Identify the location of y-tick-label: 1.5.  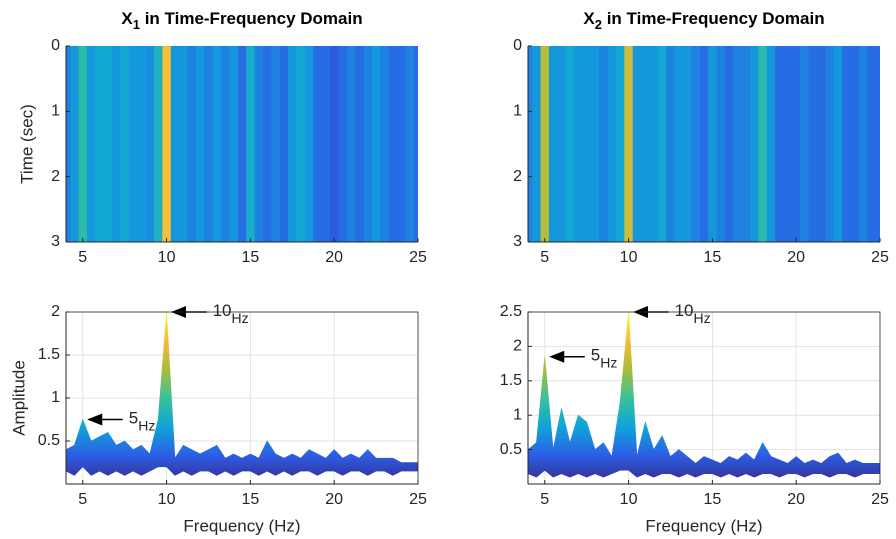
(49, 354).